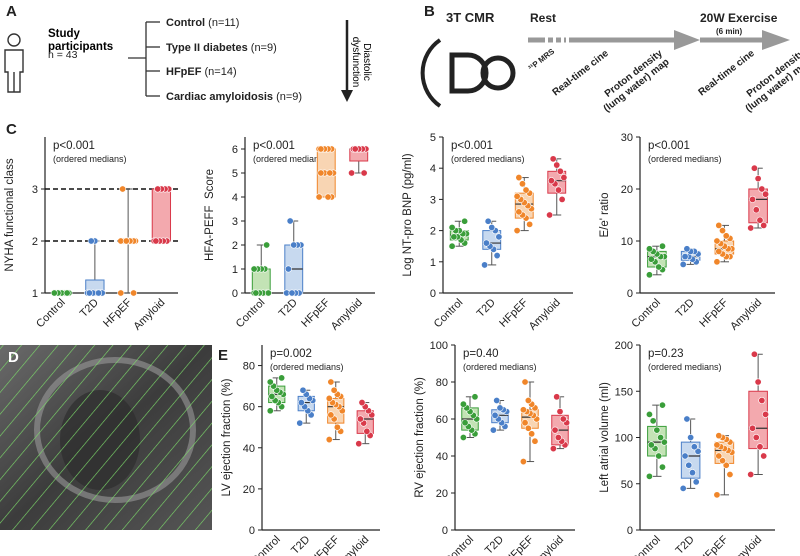 The height and width of the screenshot is (556, 800). What do you see at coordinates (627, 485) in the screenshot?
I see `y-tick-label: 50` at bounding box center [627, 485].